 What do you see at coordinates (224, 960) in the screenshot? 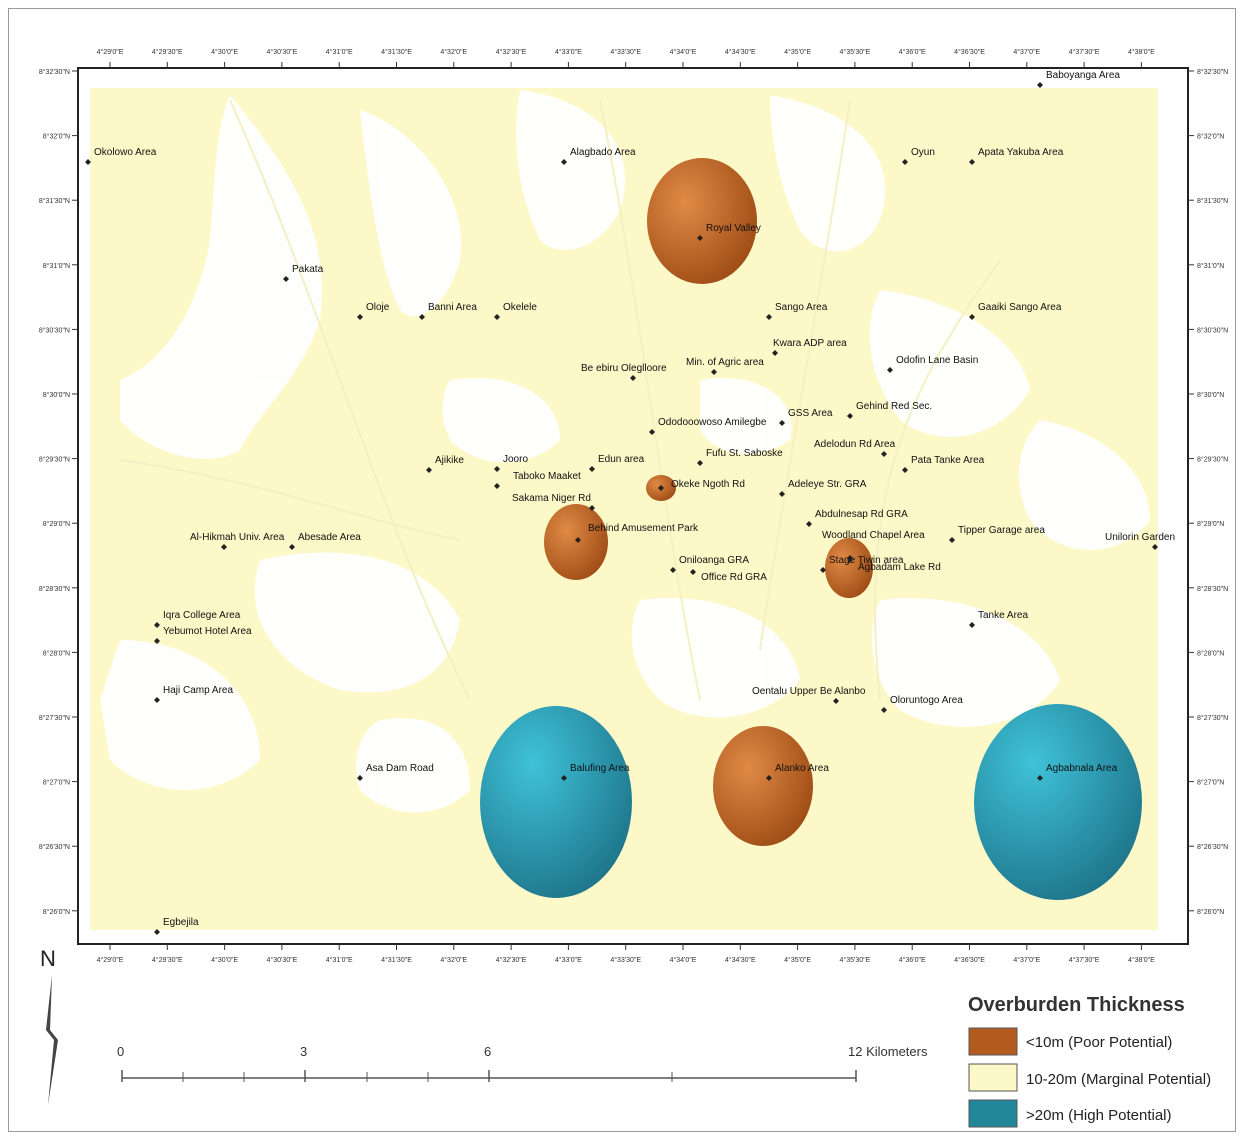
I see `lon-tick-label-bottom: 4°30'0"E` at bounding box center [224, 960].